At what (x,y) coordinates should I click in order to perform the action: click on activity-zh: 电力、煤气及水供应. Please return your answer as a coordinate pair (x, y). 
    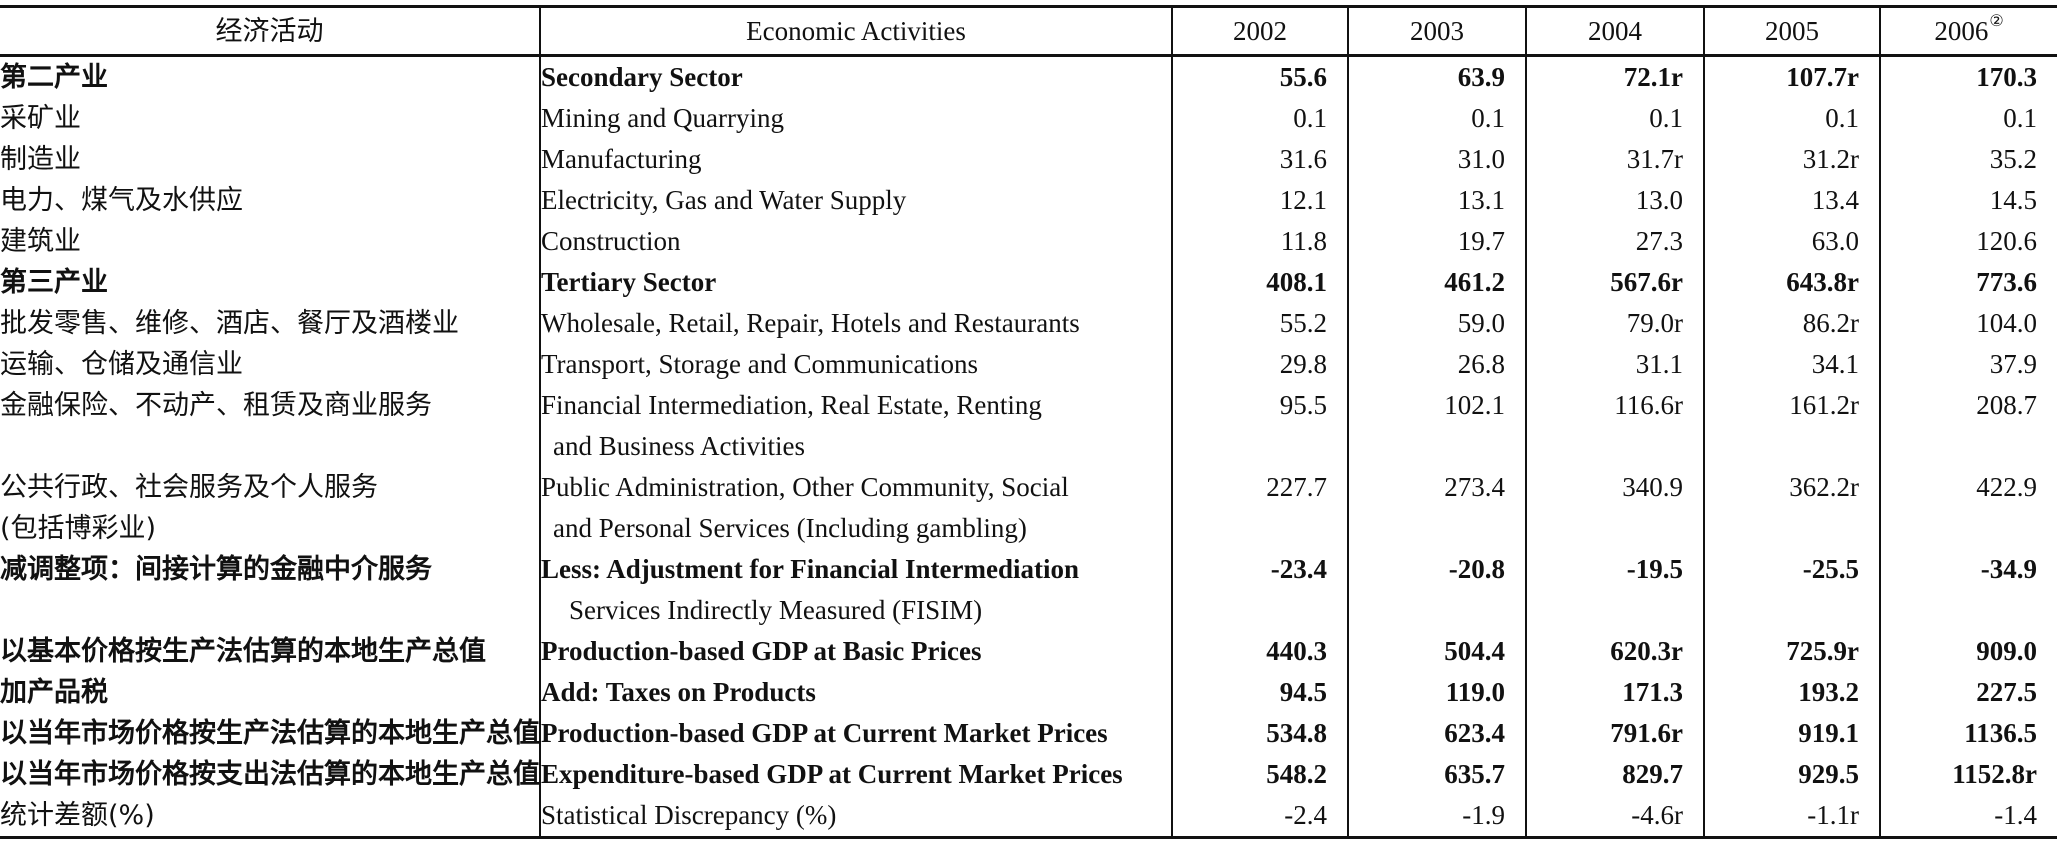
    Looking at the image, I should click on (121, 200).